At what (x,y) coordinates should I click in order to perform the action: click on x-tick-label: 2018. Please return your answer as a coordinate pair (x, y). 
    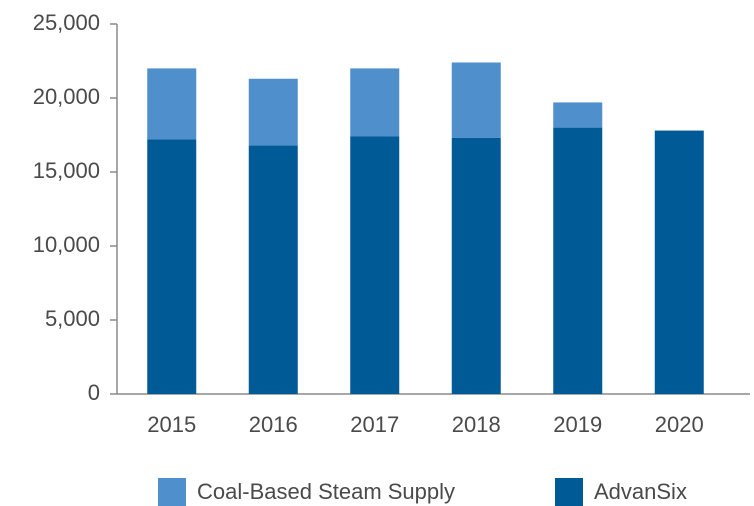
    Looking at the image, I should click on (476, 424).